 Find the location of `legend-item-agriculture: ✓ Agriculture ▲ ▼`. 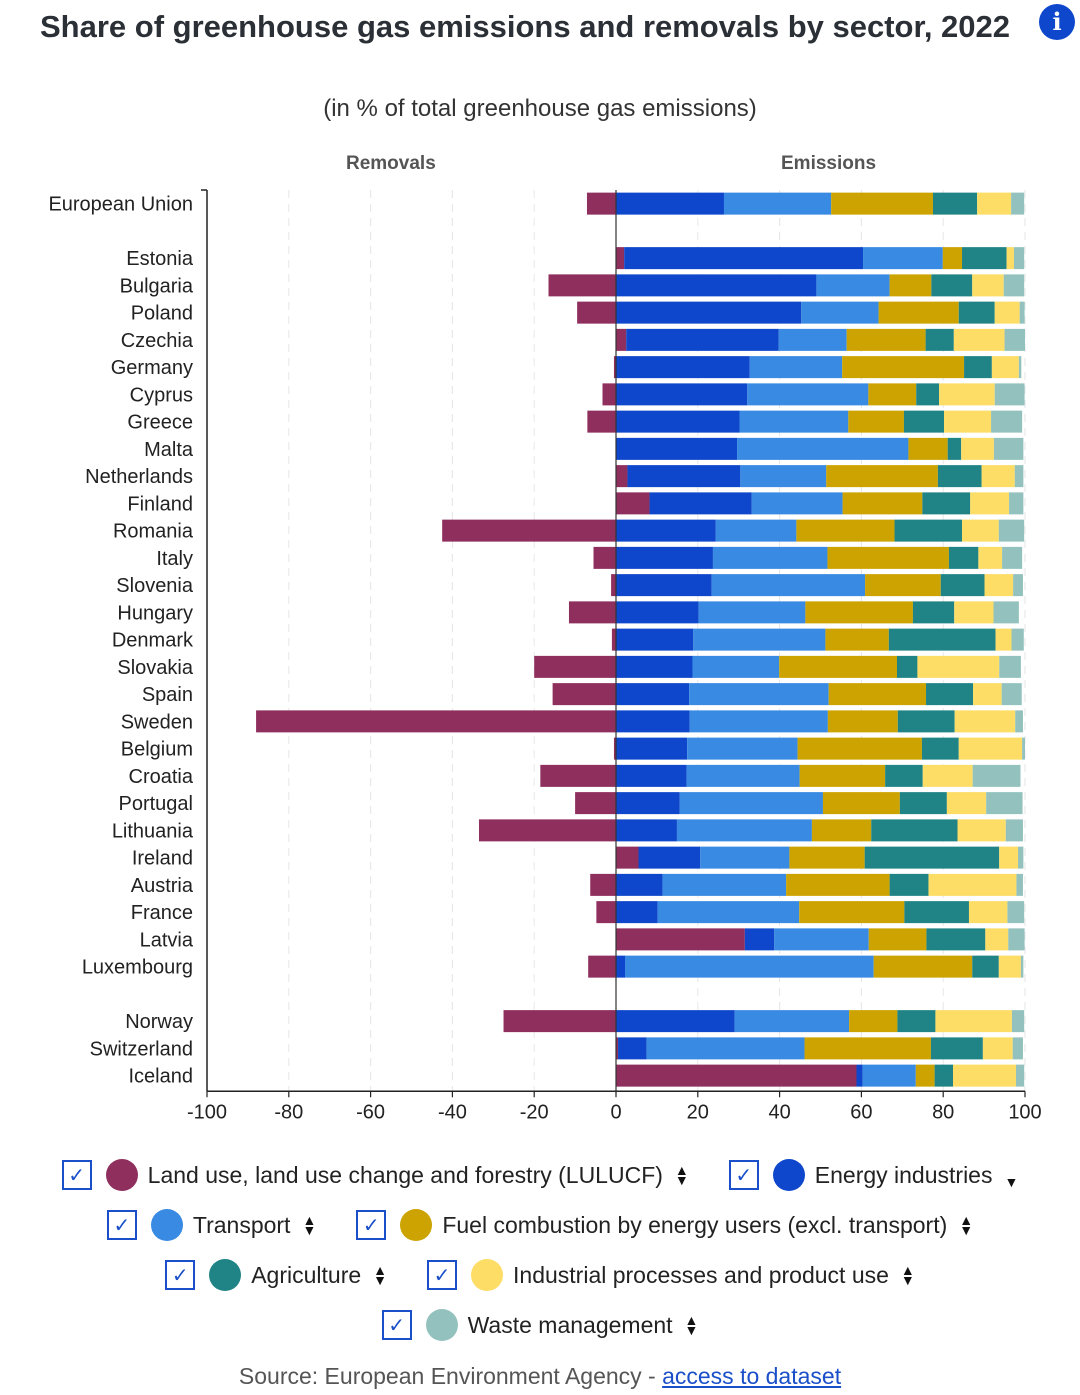

legend-item-agriculture: ✓ Agriculture ▲ ▼ is located at coordinates (276, 1275).